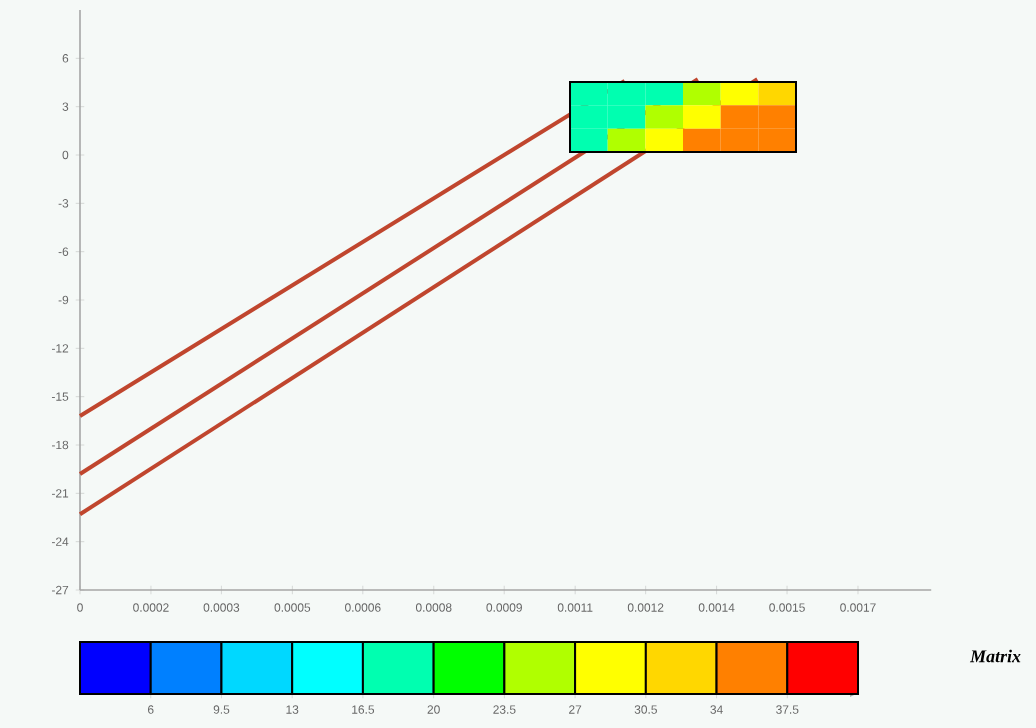  Describe the element at coordinates (995, 656) in the screenshot. I see `color-bar-title: Matrix` at that location.